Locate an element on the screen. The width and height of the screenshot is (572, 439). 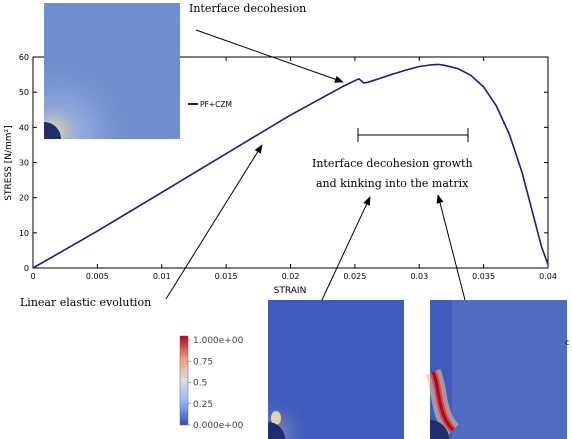
x-tick-label: 0 is located at coordinates (32, 276).